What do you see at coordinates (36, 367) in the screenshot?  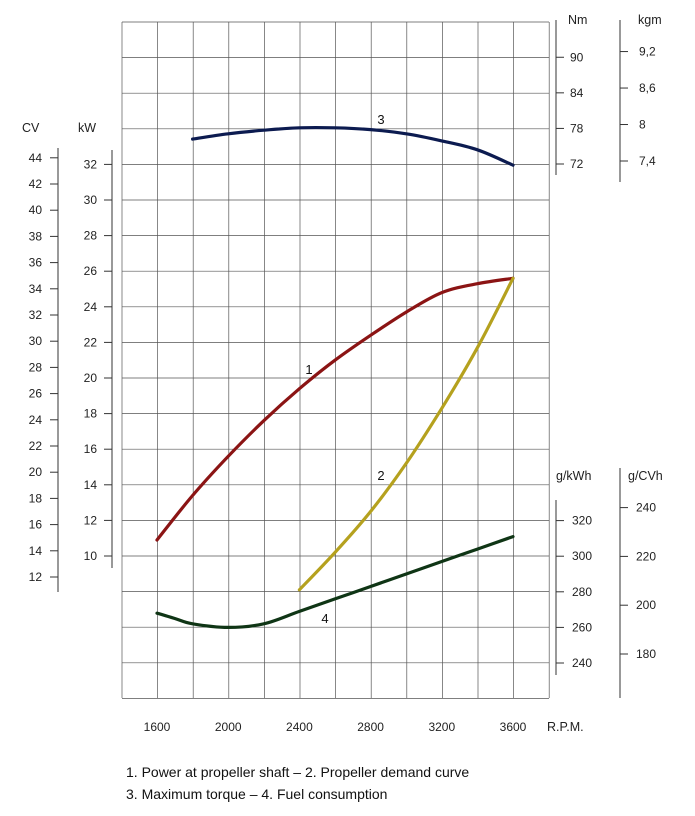 I see `cv-axis-tick-label: 28` at bounding box center [36, 367].